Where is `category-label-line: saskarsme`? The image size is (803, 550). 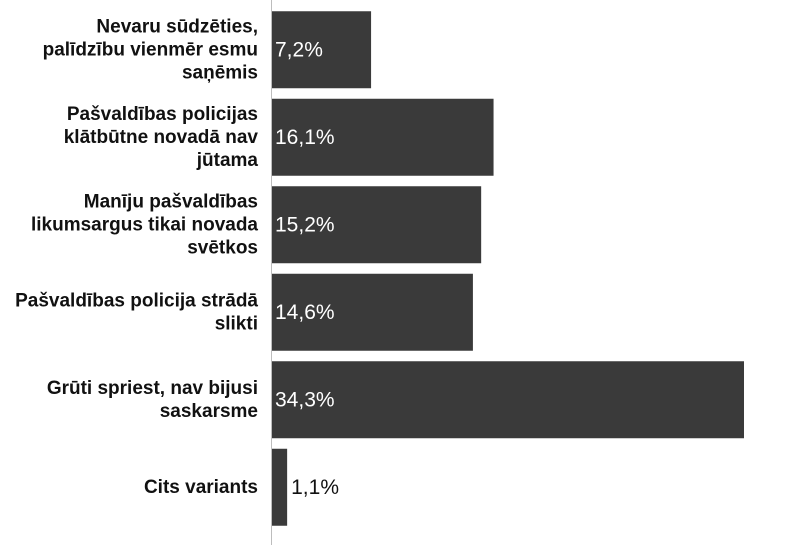 category-label-line: saskarsme is located at coordinates (209, 411).